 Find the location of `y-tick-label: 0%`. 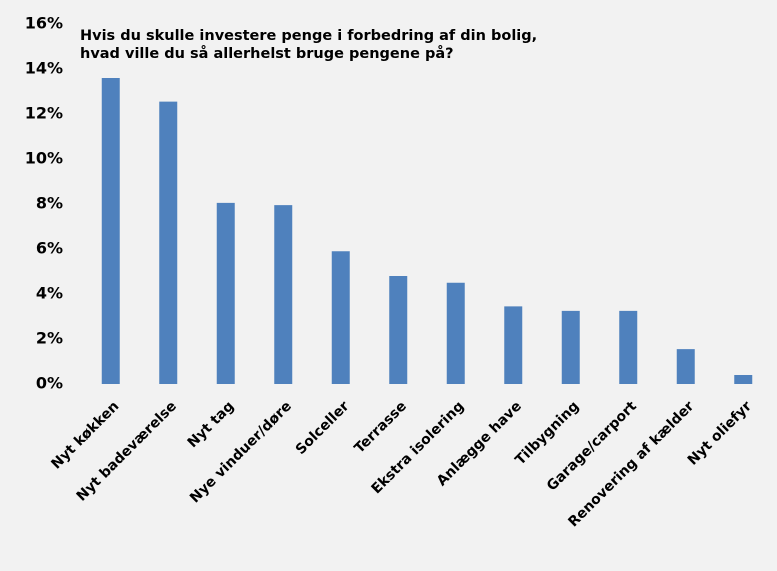

y-tick-label: 0% is located at coordinates (49, 383).